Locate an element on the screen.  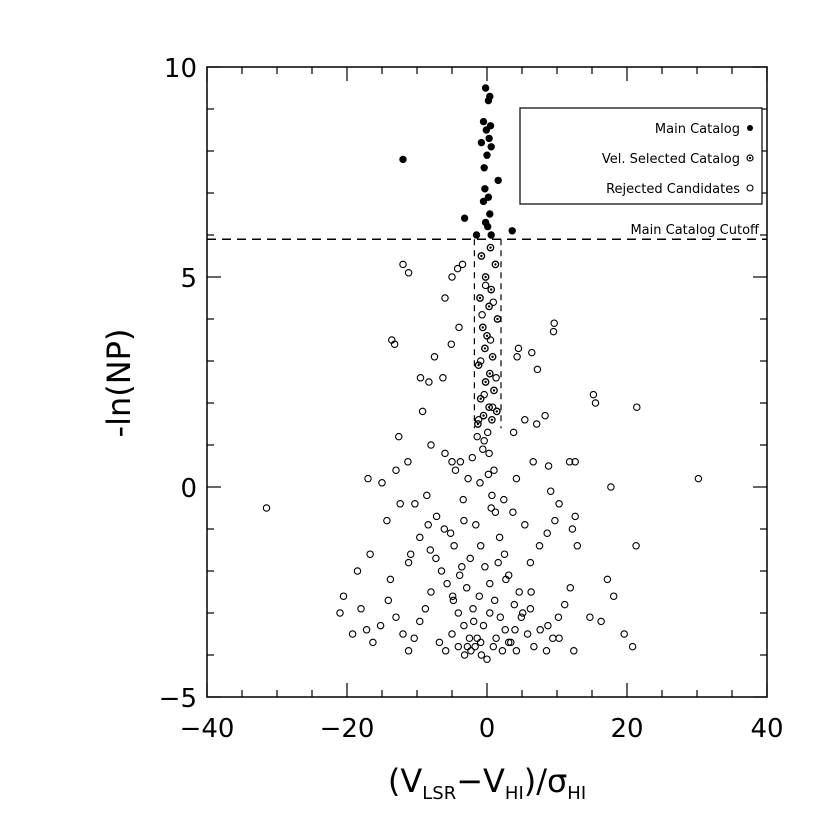
velocity-window is located at coordinates (487, 334).